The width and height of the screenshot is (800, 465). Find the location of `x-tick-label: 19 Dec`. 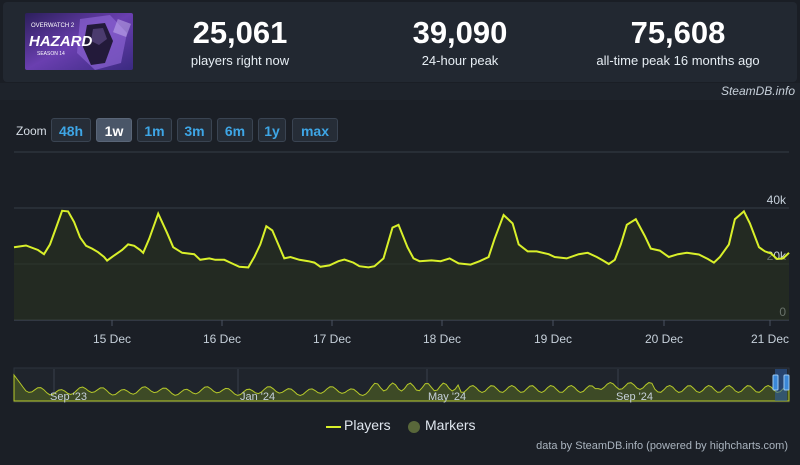

x-tick-label: 19 Dec is located at coordinates (553, 339).